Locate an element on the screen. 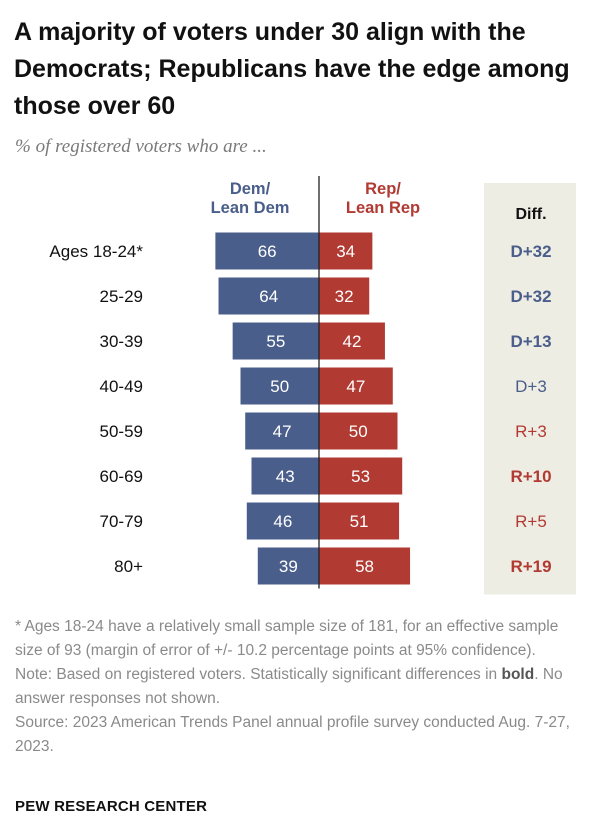 Image resolution: width=599 pixels, height=824 pixels. diff-value: R+19 is located at coordinates (530, 566).